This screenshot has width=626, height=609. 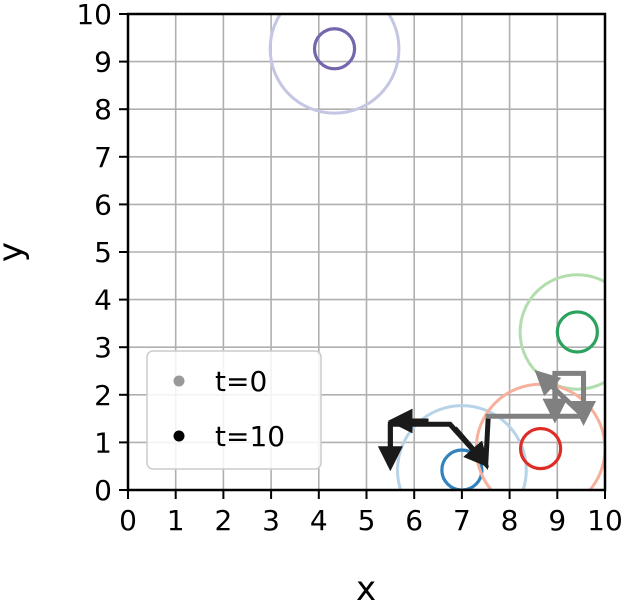 I want to click on x-tick-label: 1, so click(x=176, y=520).